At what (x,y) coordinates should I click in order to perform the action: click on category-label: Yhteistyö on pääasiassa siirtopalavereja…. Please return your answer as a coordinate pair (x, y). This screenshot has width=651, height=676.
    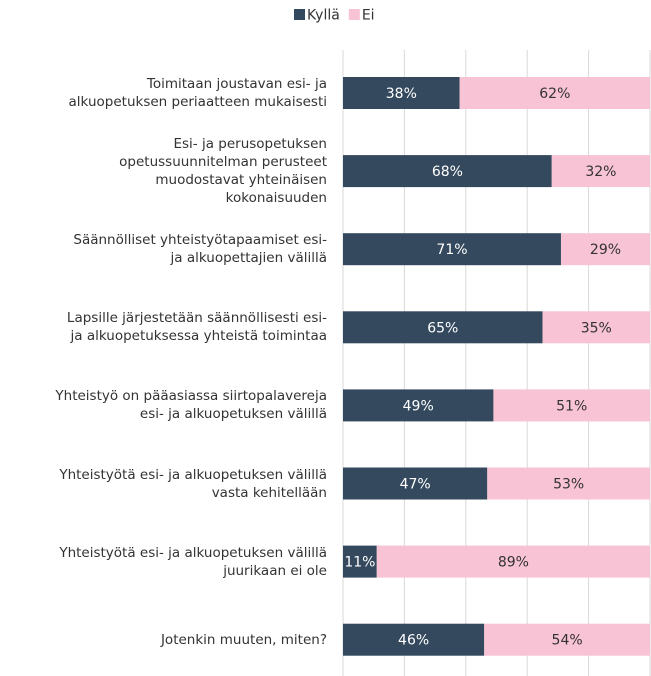
    Looking at the image, I should click on (191, 405).